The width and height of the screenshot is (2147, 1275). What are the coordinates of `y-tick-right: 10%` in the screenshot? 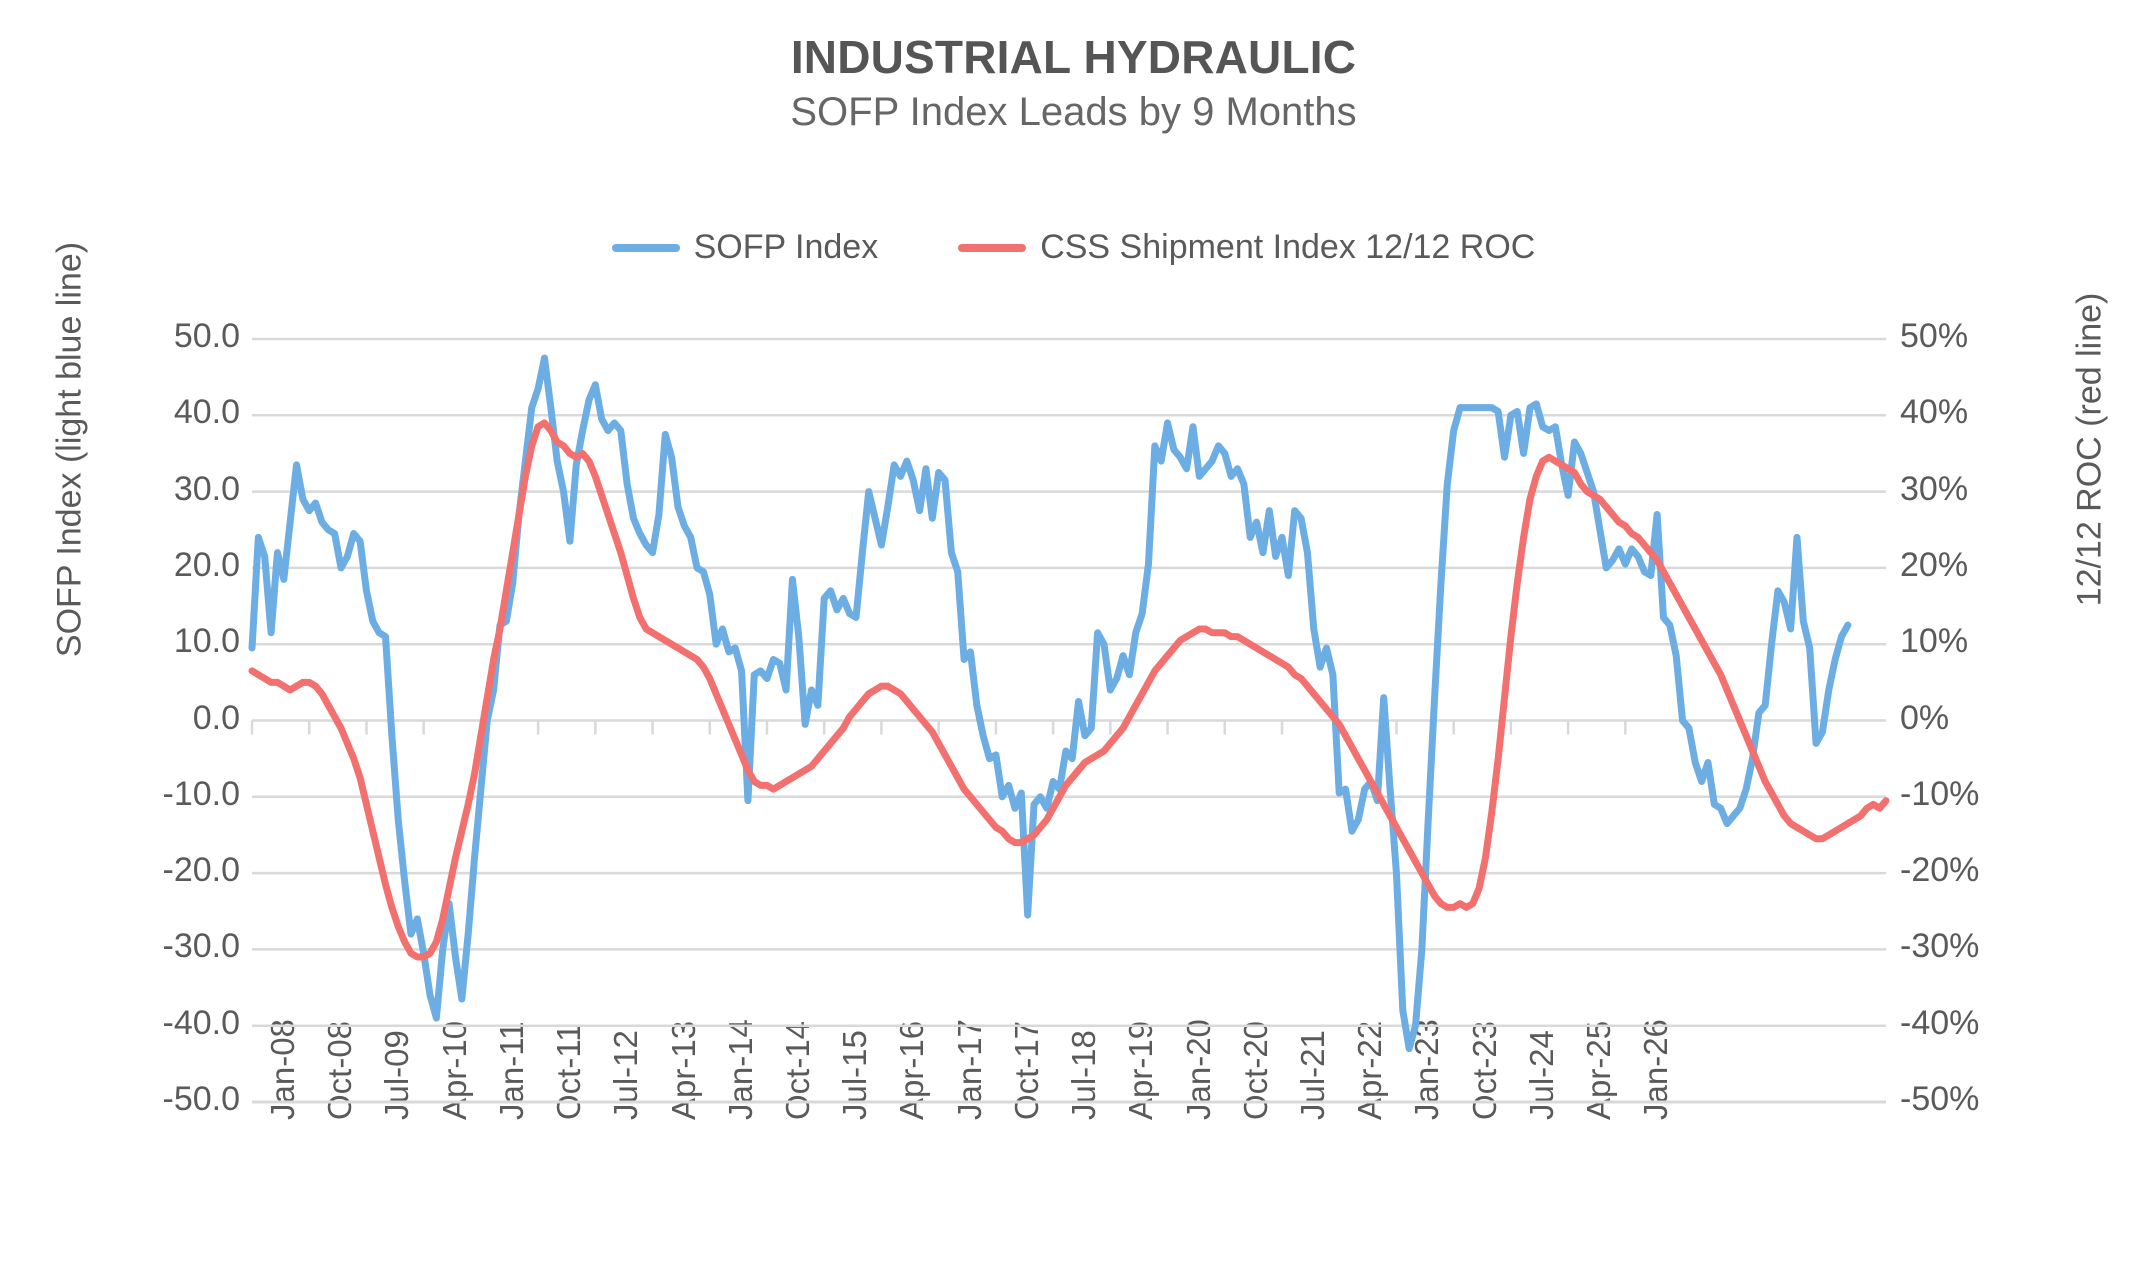 It's located at (1934, 641).